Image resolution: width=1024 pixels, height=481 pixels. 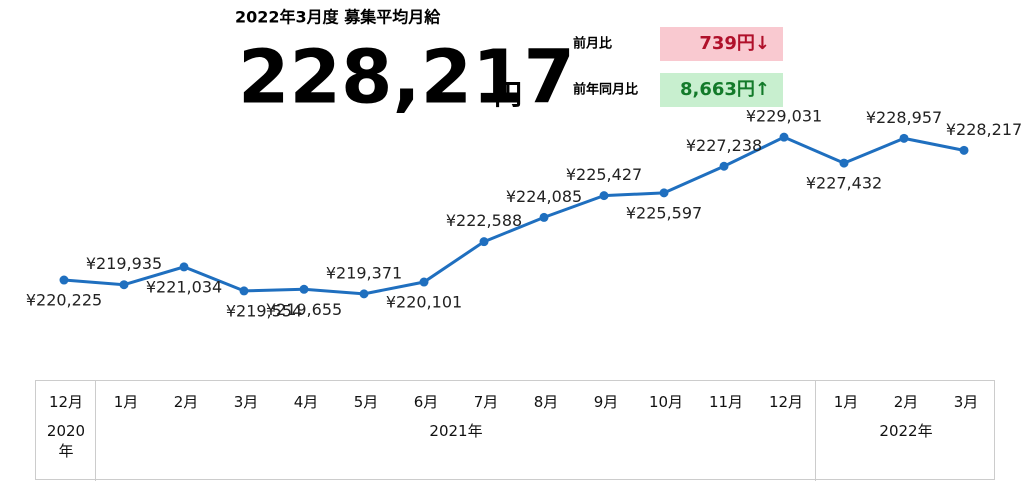 What do you see at coordinates (508, 94) in the screenshot?
I see `headline-unit: 円` at bounding box center [508, 94].